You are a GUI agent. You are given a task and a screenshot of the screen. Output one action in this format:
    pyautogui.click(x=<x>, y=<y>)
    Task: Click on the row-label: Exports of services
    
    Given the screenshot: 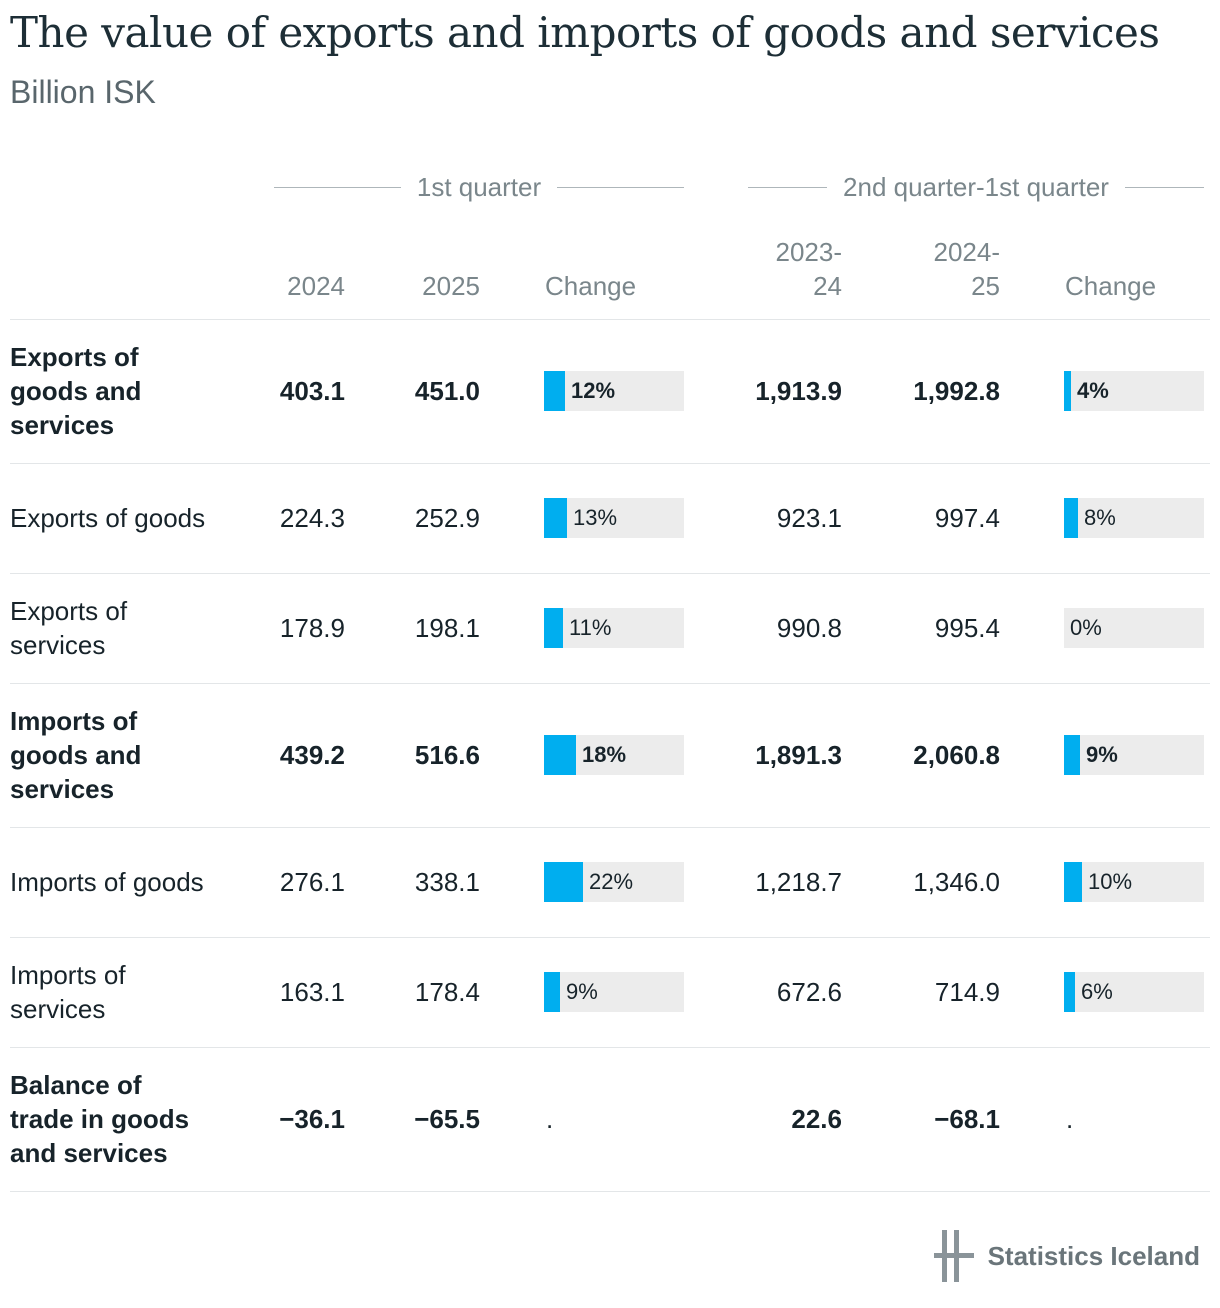 What is the action you would take?
    pyautogui.click(x=69, y=628)
    